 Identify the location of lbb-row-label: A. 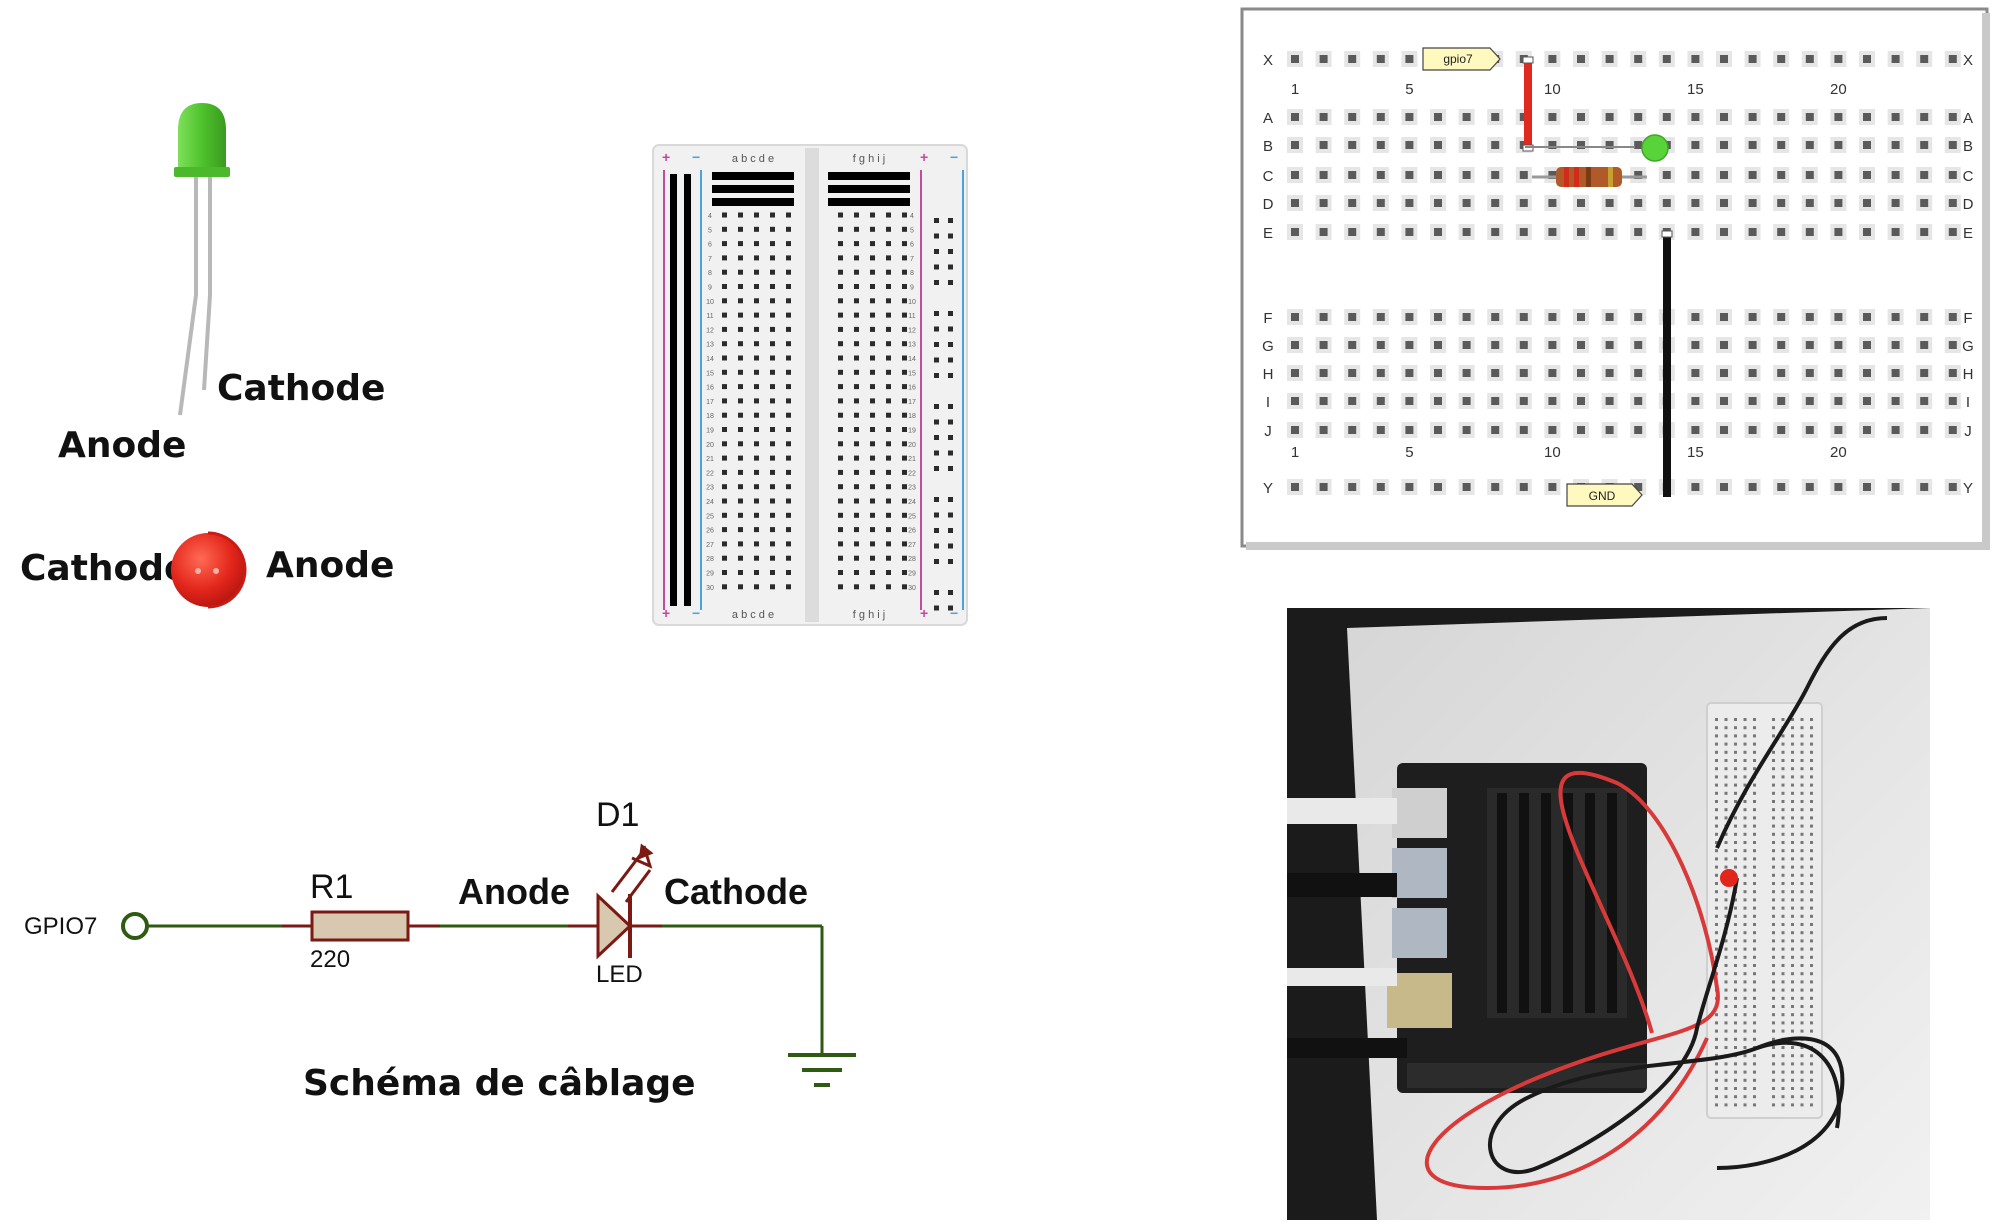
(1968, 118).